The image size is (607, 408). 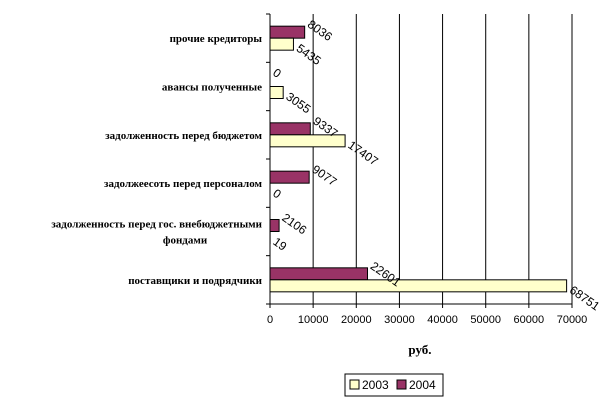 What do you see at coordinates (195, 281) in the screenshot?
I see `category-label: поставщики и подрядчики` at bounding box center [195, 281].